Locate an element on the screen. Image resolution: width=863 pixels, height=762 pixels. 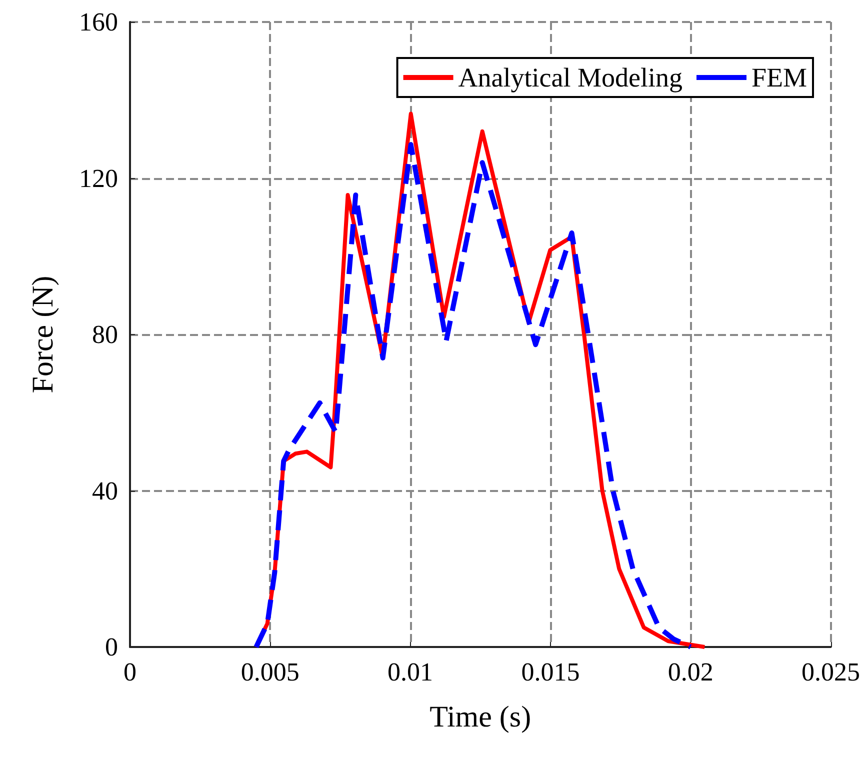
y-tick-label: 40 is located at coordinates (105, 491).